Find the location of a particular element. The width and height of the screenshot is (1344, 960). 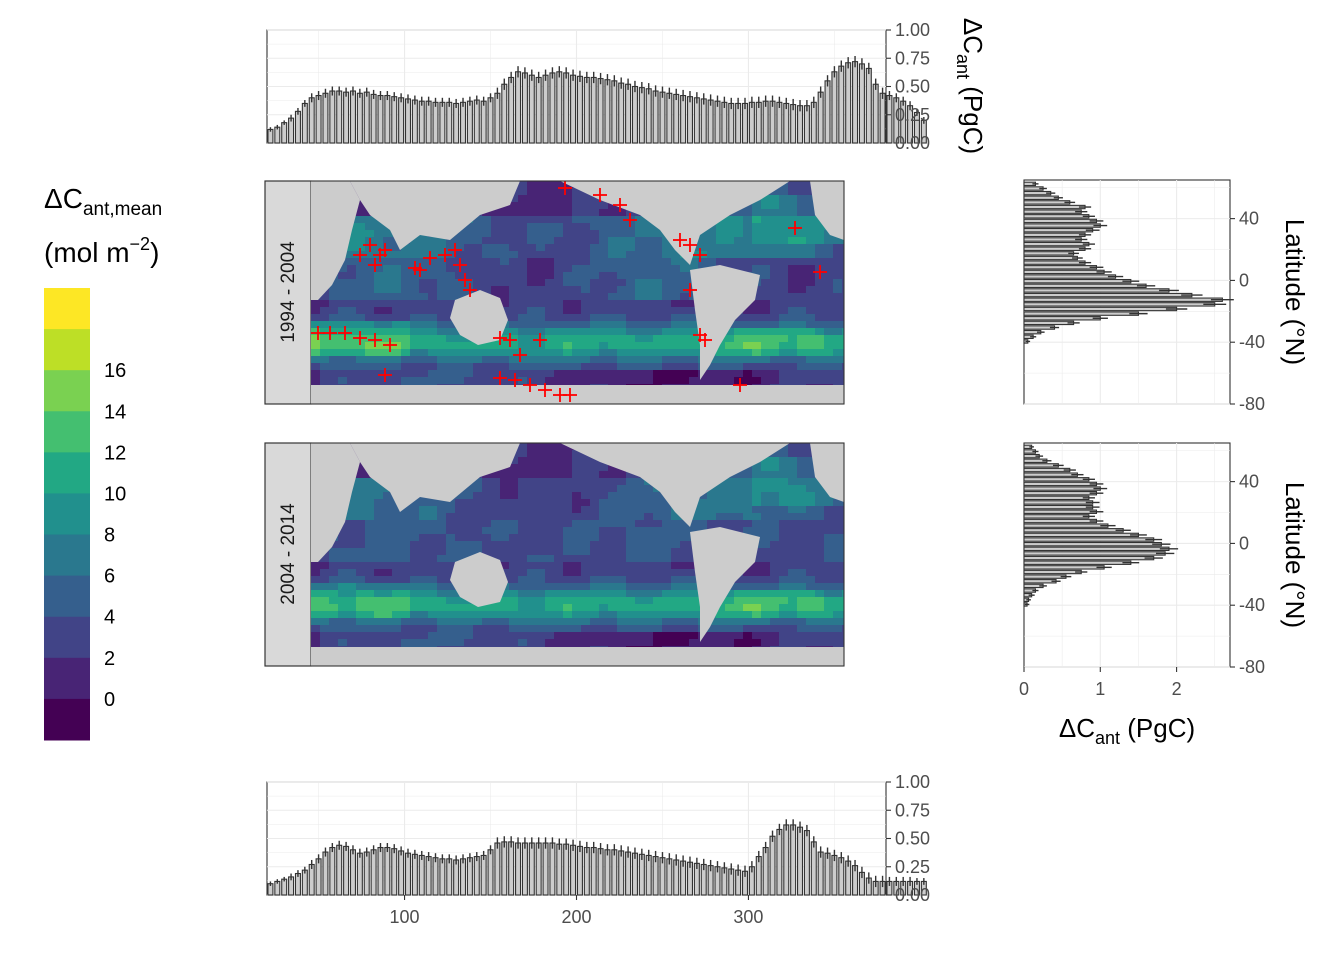

legend-swatches is located at coordinates (67, 514).